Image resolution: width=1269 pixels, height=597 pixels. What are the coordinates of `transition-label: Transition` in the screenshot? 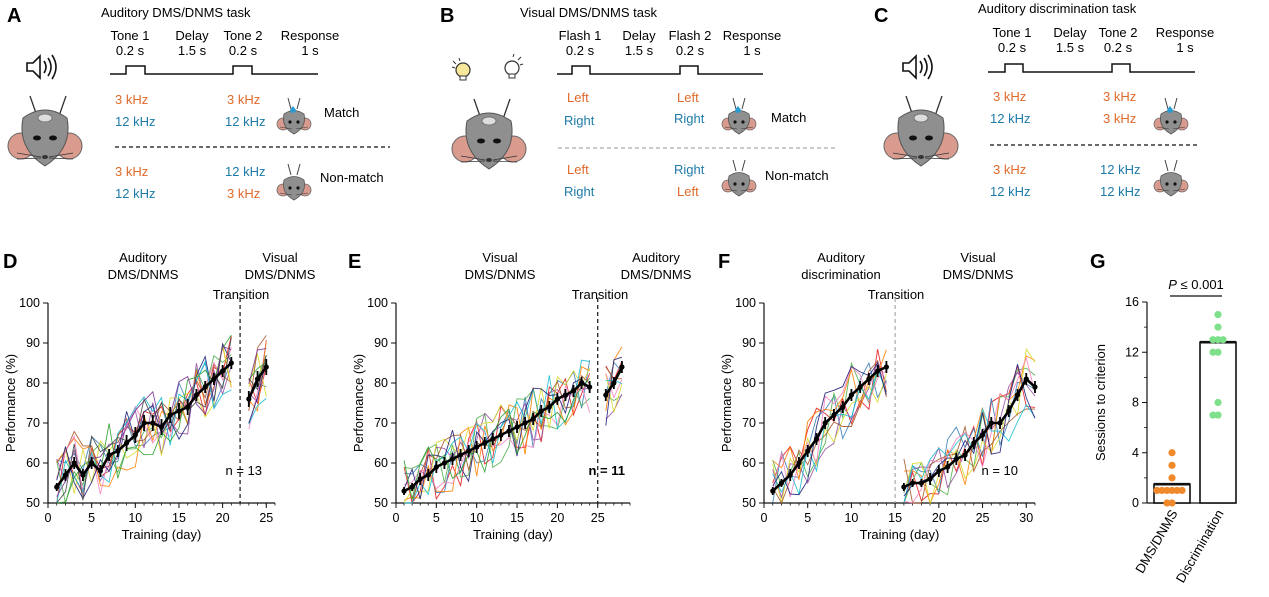 It's located at (241, 294).